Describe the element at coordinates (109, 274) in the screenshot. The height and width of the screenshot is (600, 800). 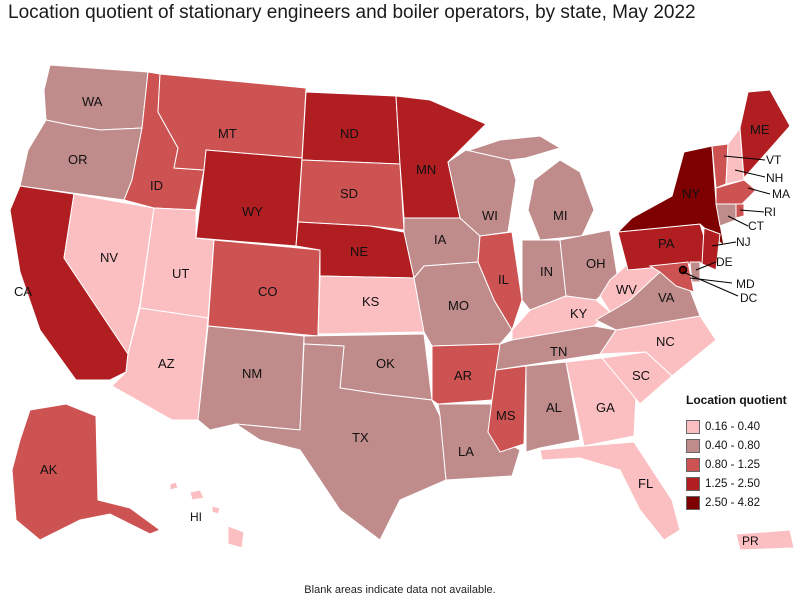
I see `state-NV` at that location.